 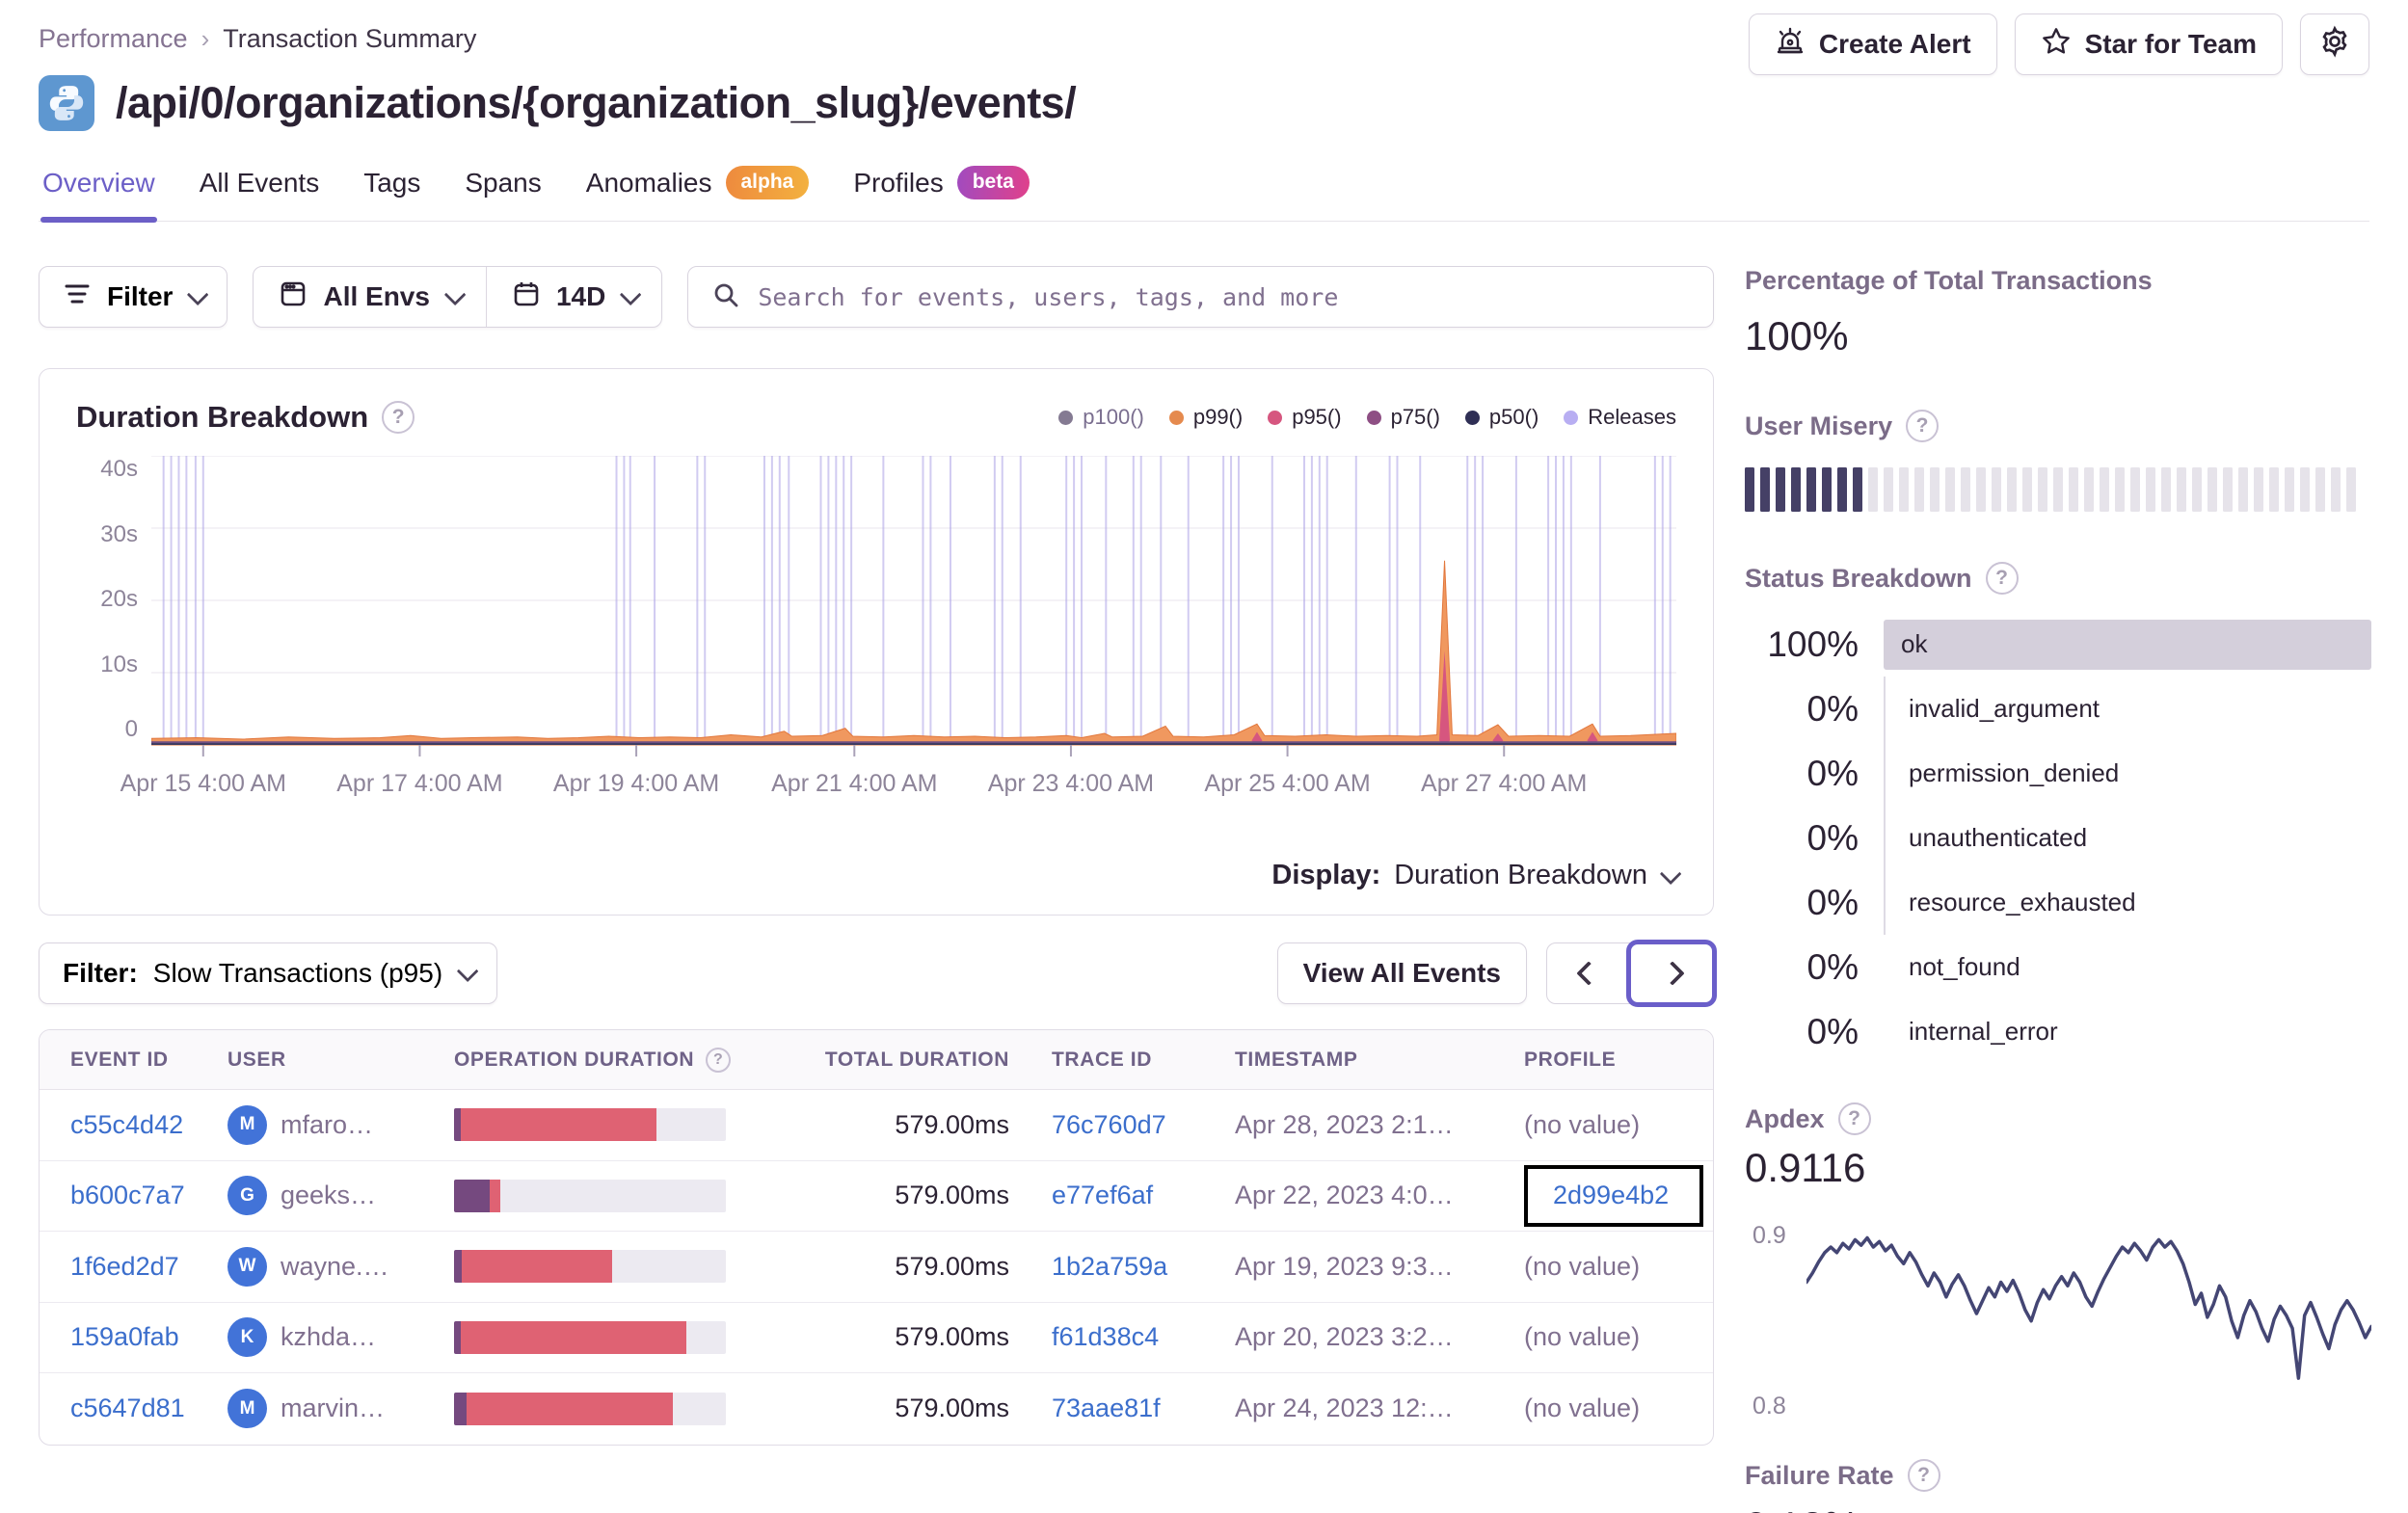 What do you see at coordinates (350, 38) in the screenshot?
I see `breadcrumb-transaction-summary: Transaction Summary` at bounding box center [350, 38].